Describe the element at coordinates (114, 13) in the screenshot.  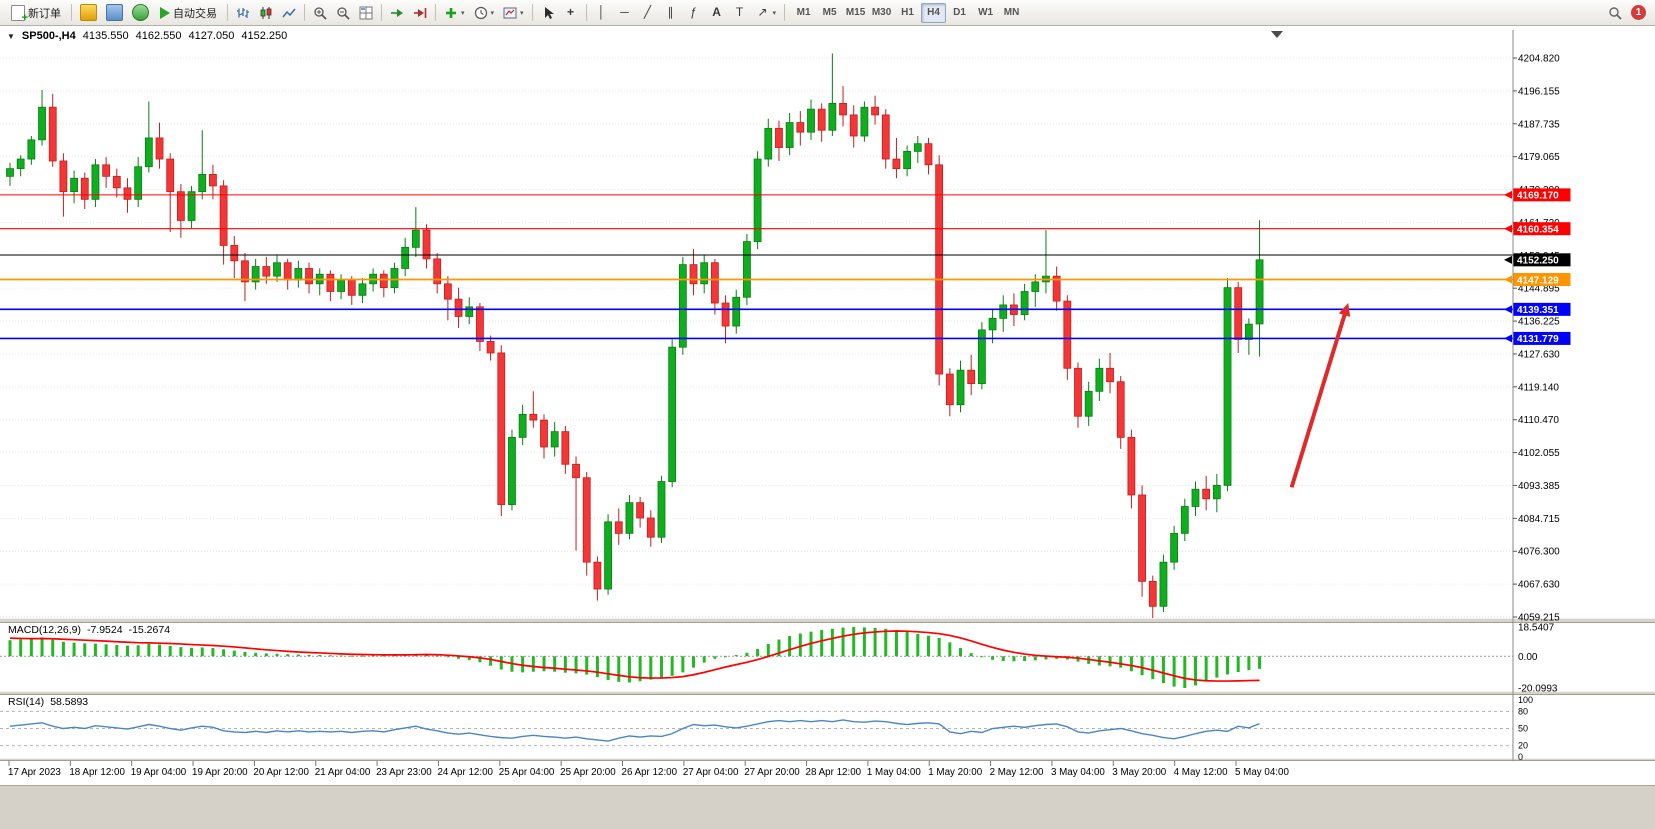
I see `data-window-button` at that location.